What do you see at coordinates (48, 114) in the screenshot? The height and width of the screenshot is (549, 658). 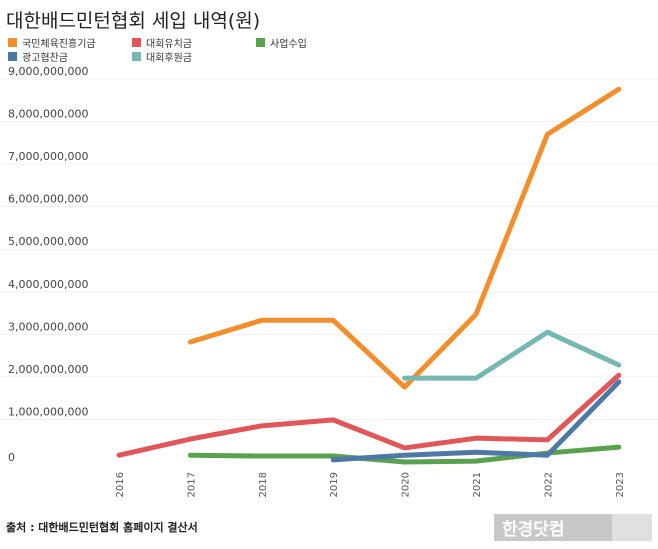 I see `y-tick-label: 8,000,000,000` at bounding box center [48, 114].